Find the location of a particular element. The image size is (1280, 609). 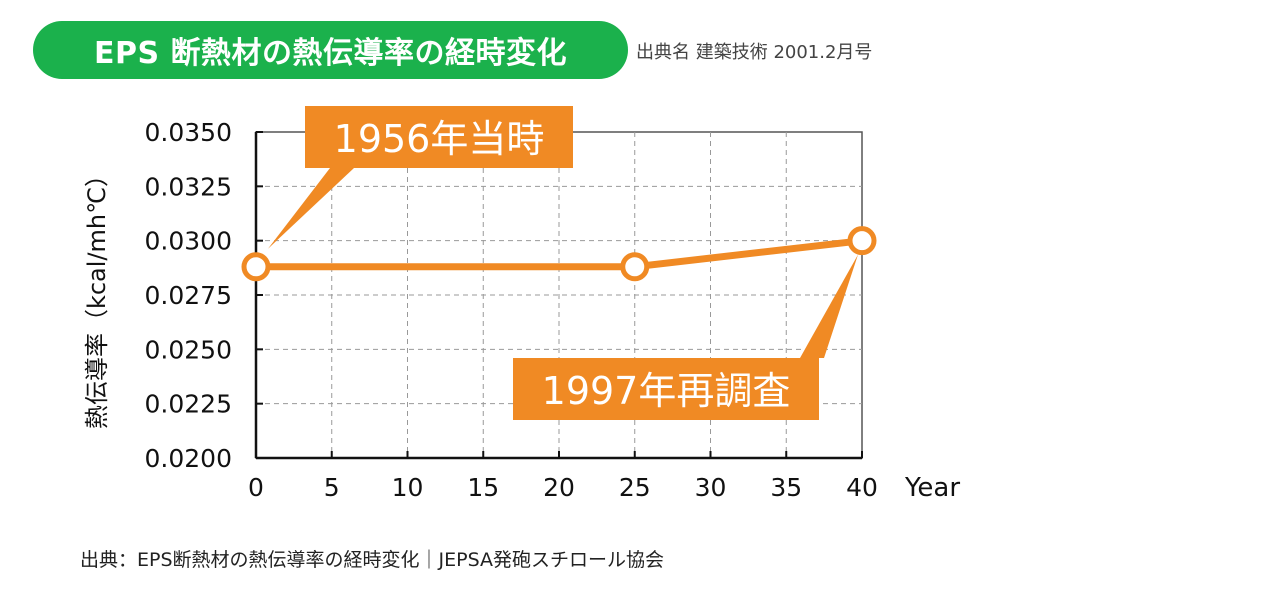

x-tick-label: 15 is located at coordinates (483, 487).